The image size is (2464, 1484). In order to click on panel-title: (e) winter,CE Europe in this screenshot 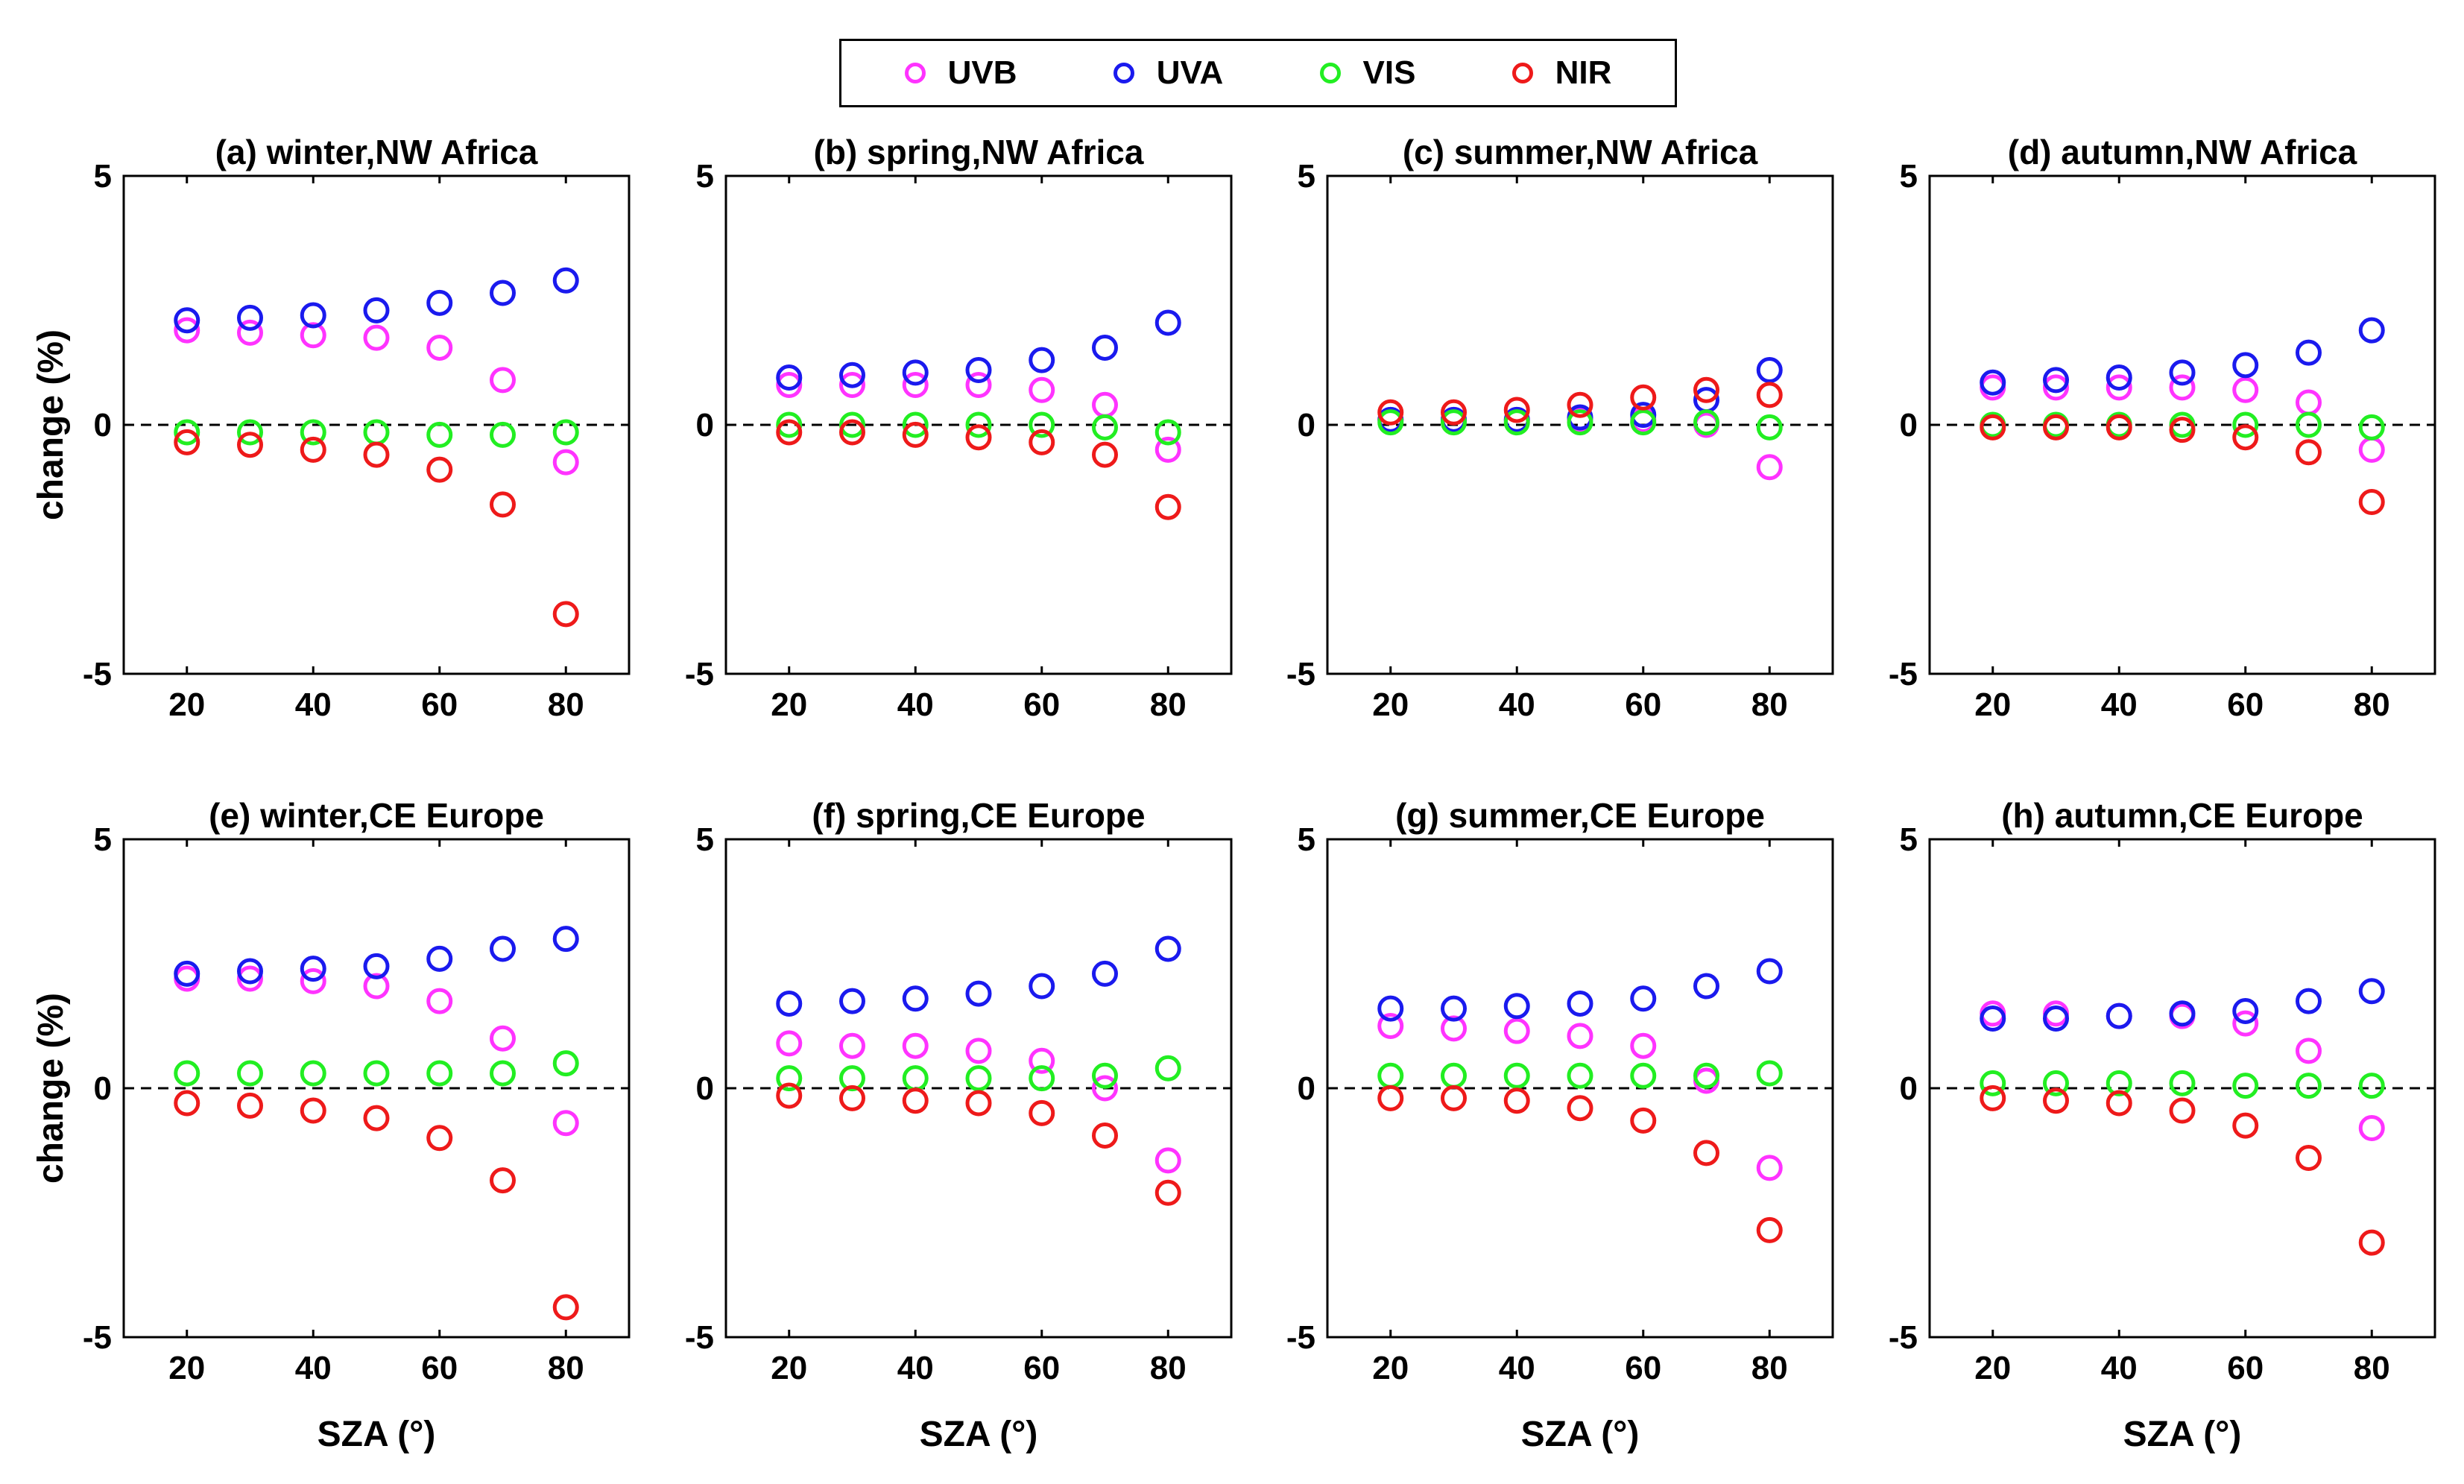, I will do `click(376, 815)`.